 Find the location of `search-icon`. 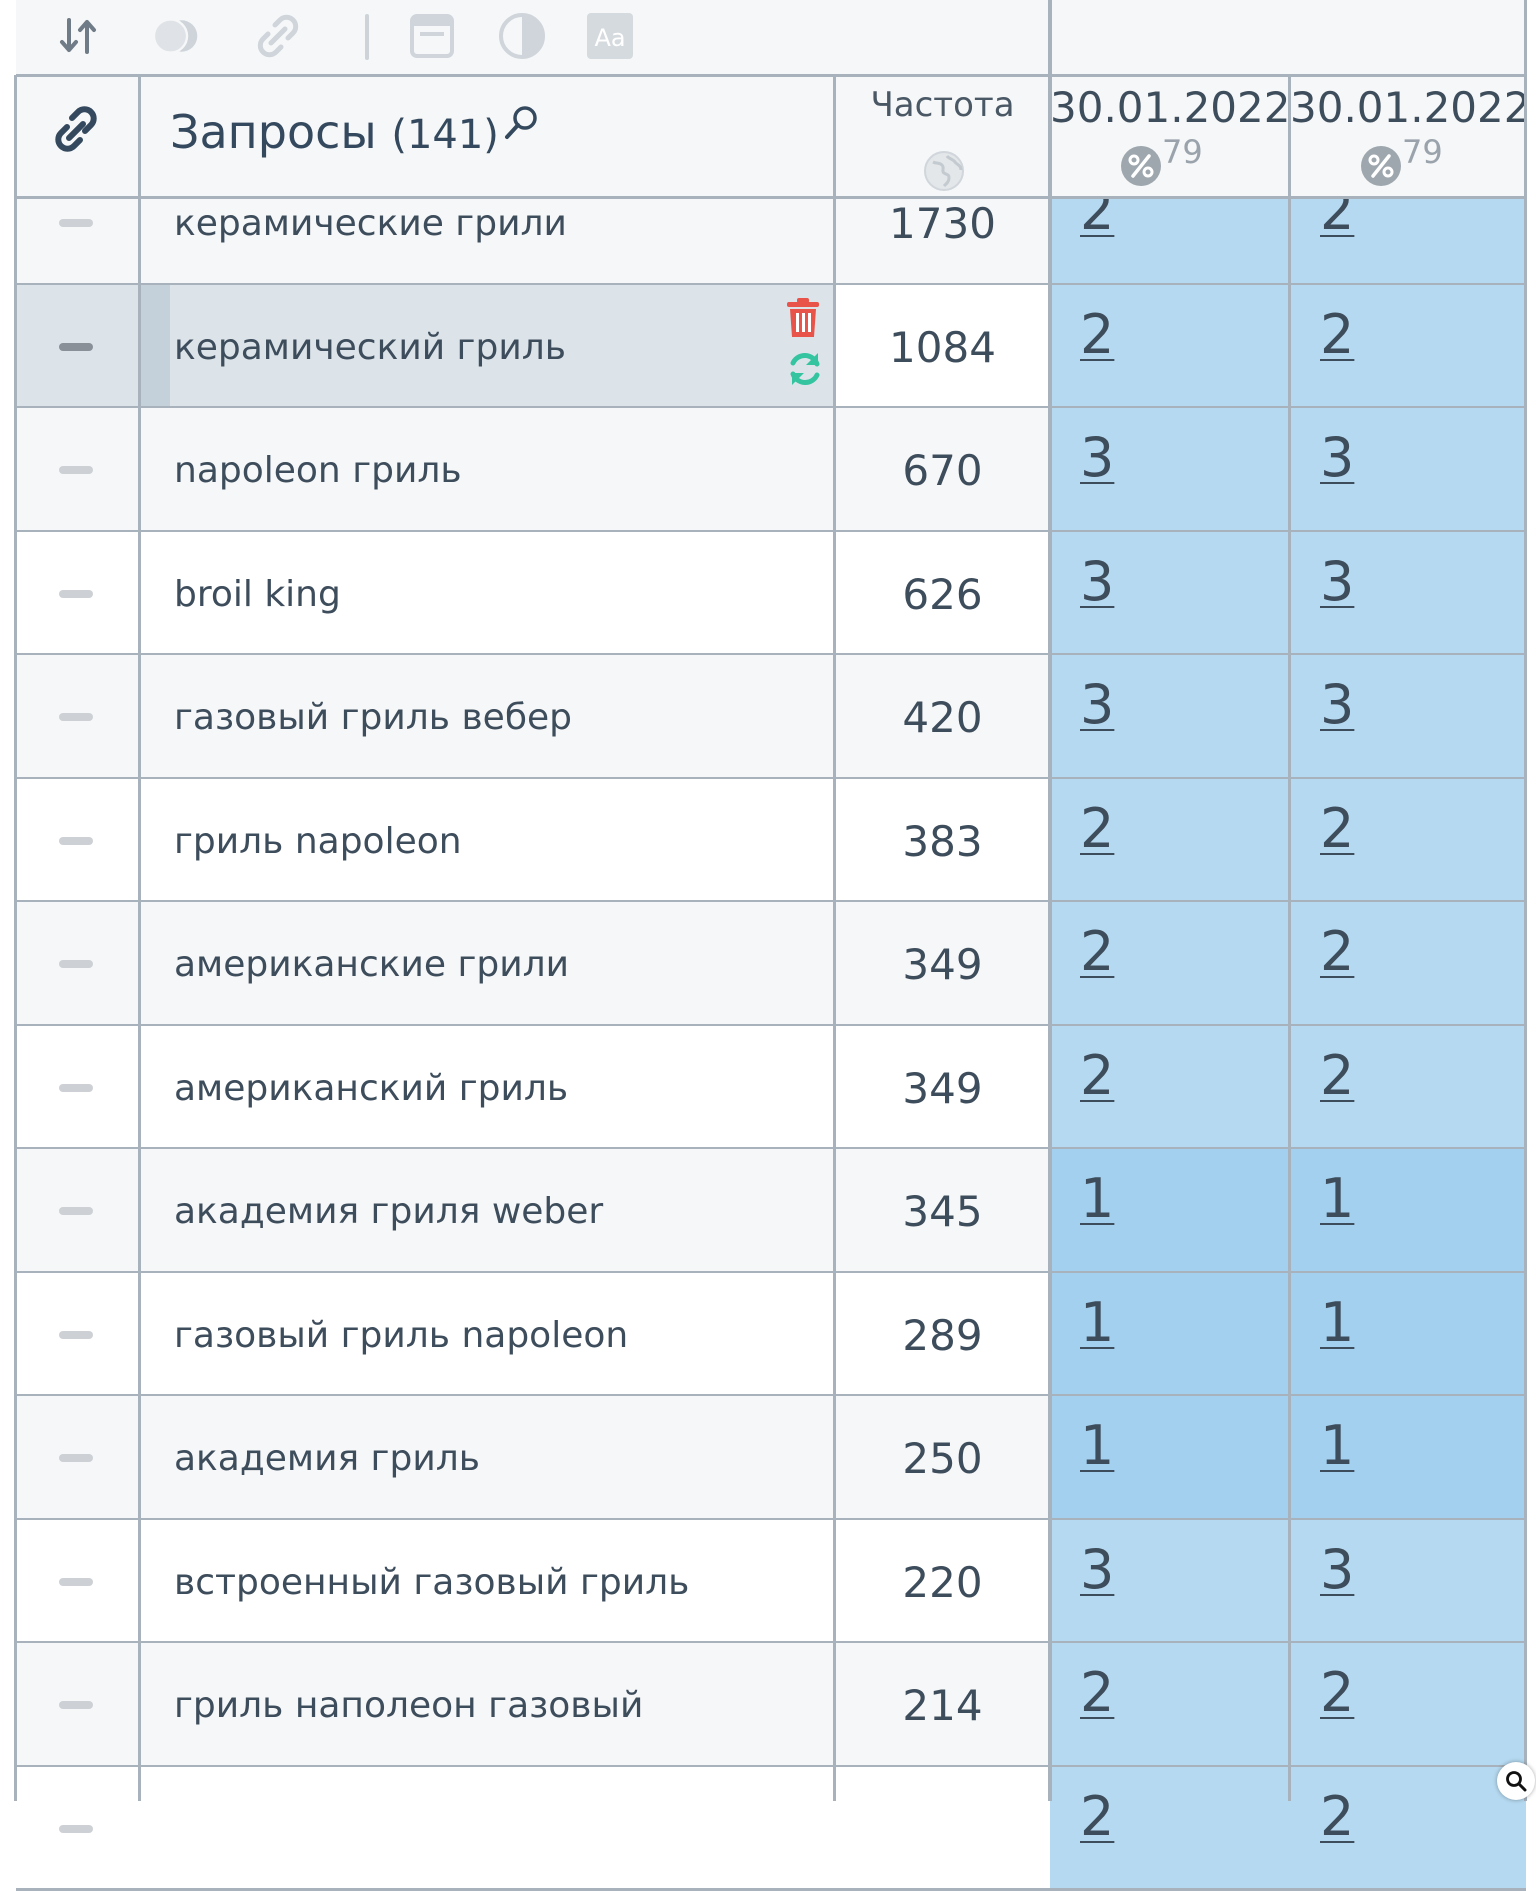

search-icon is located at coordinates (522, 125).